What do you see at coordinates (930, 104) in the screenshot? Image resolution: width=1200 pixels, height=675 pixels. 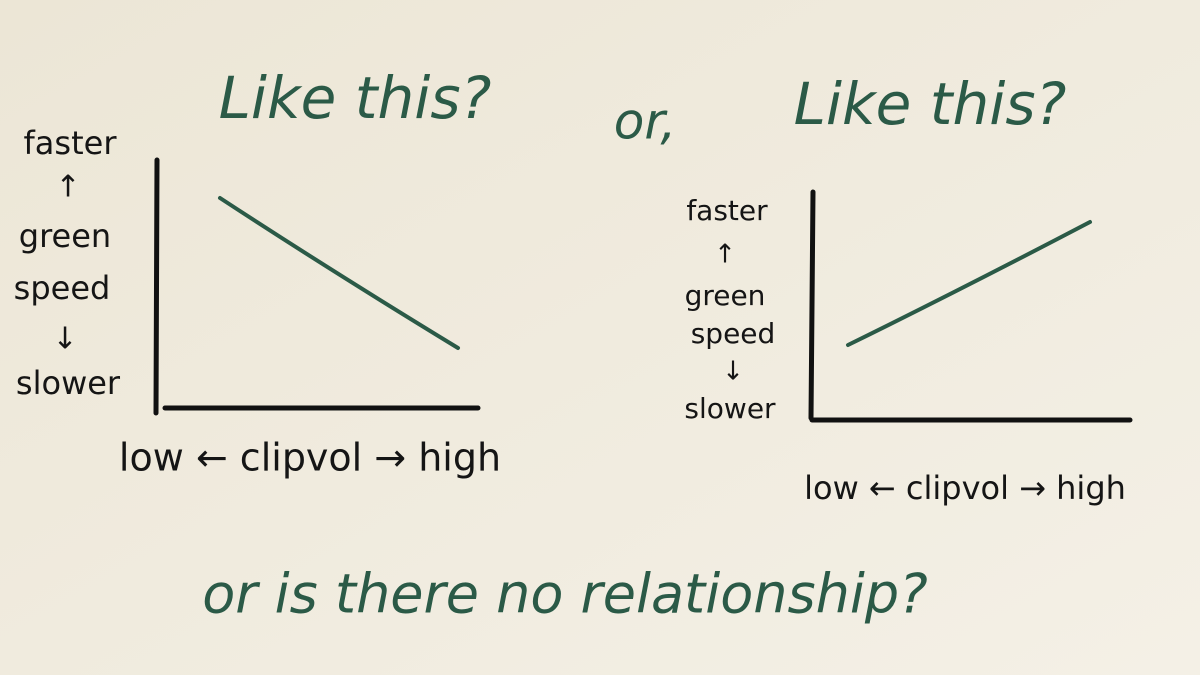 I see `question-second: Like this?` at bounding box center [930, 104].